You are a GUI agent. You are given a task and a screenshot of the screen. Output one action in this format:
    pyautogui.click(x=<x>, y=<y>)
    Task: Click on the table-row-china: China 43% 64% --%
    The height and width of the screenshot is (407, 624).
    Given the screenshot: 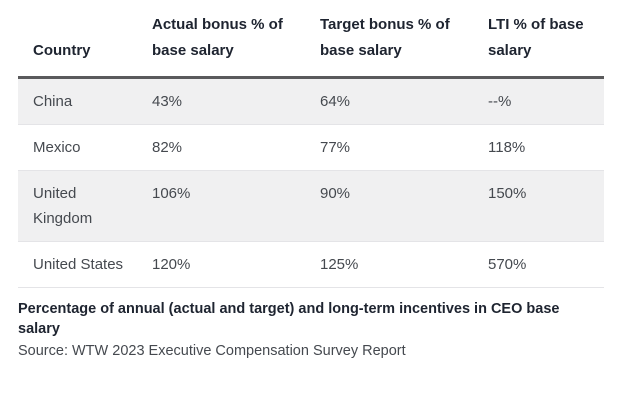 What is the action you would take?
    pyautogui.click(x=311, y=101)
    